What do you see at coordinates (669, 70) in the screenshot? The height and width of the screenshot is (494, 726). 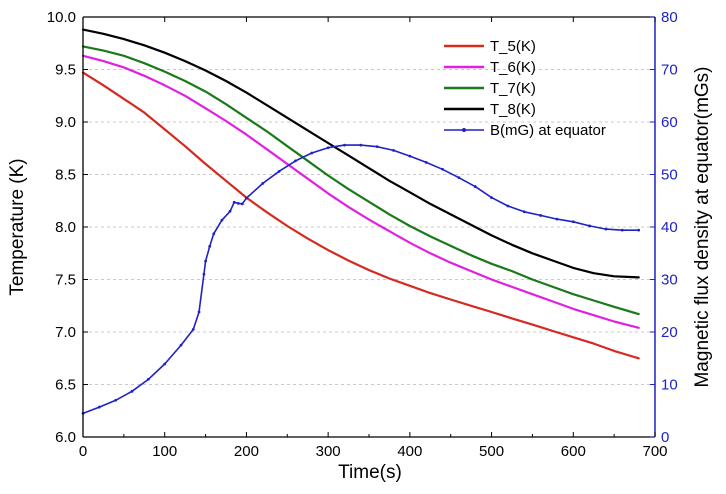 I see `y2-tick-label-7: 70` at bounding box center [669, 70].